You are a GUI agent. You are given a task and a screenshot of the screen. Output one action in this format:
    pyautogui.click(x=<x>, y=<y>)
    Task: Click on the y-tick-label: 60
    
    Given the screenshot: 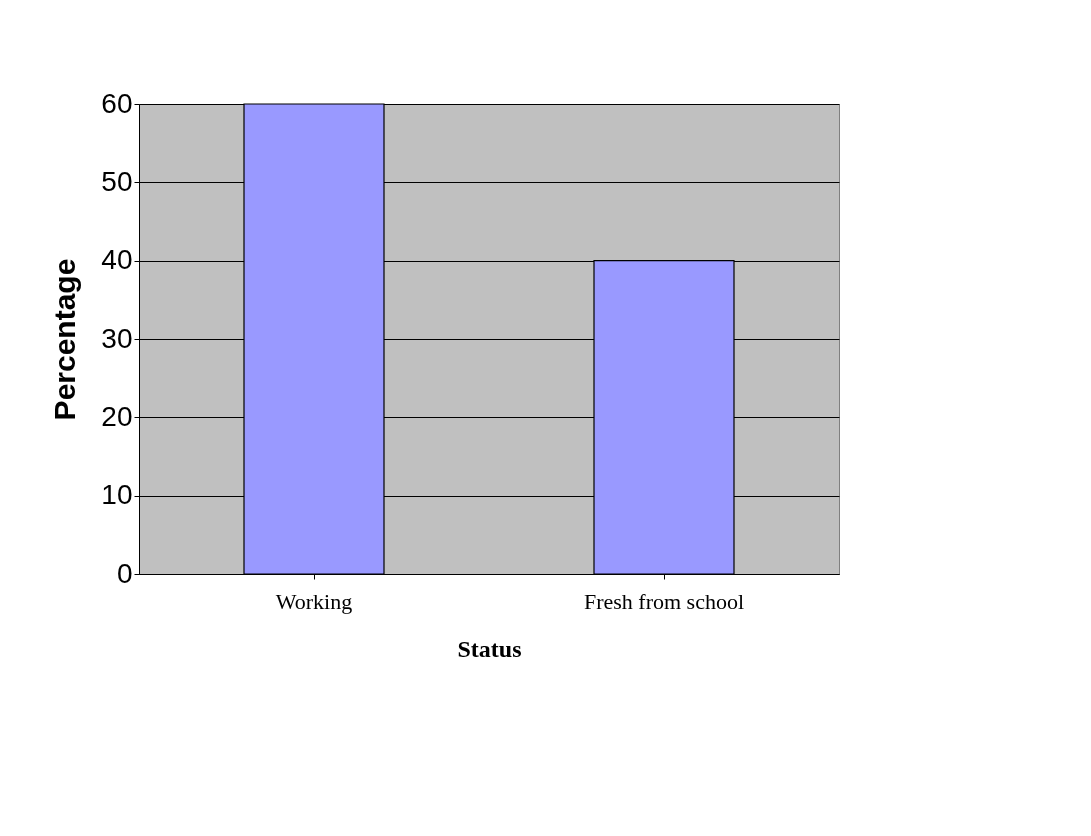 What is the action you would take?
    pyautogui.click(x=117, y=103)
    